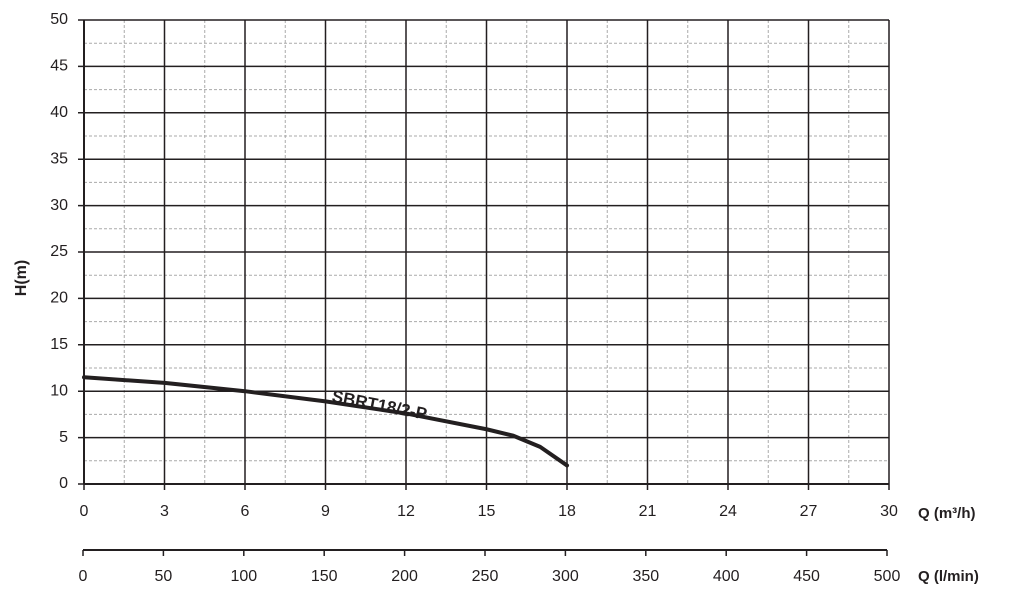 The height and width of the screenshot is (594, 1022). Describe the element at coordinates (164, 511) in the screenshot. I see `x-tick-label: 3` at that location.